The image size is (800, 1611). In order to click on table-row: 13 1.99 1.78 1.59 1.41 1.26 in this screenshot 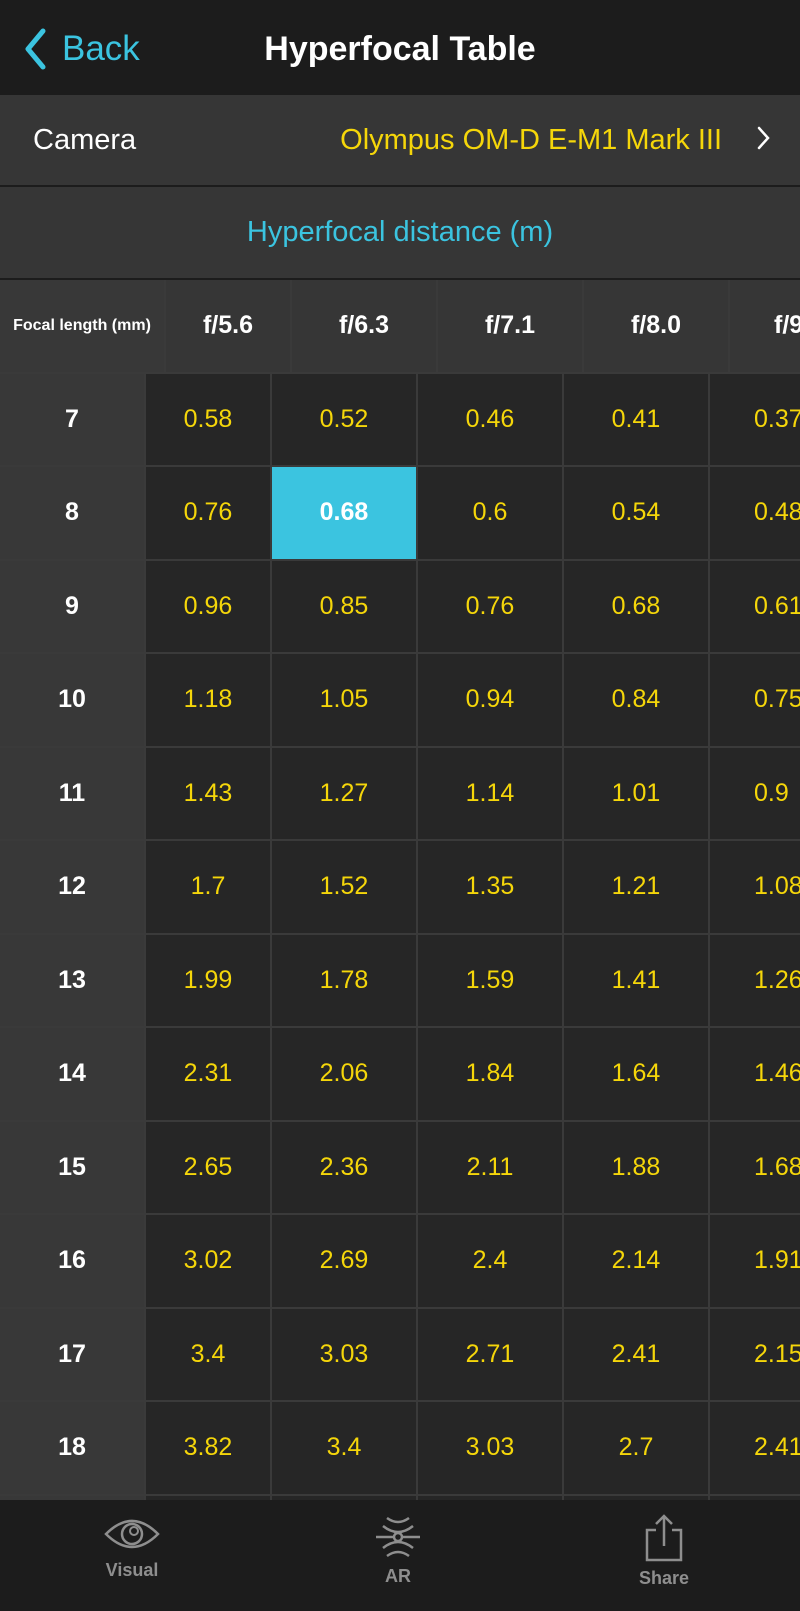, I will do `click(400, 980)`.